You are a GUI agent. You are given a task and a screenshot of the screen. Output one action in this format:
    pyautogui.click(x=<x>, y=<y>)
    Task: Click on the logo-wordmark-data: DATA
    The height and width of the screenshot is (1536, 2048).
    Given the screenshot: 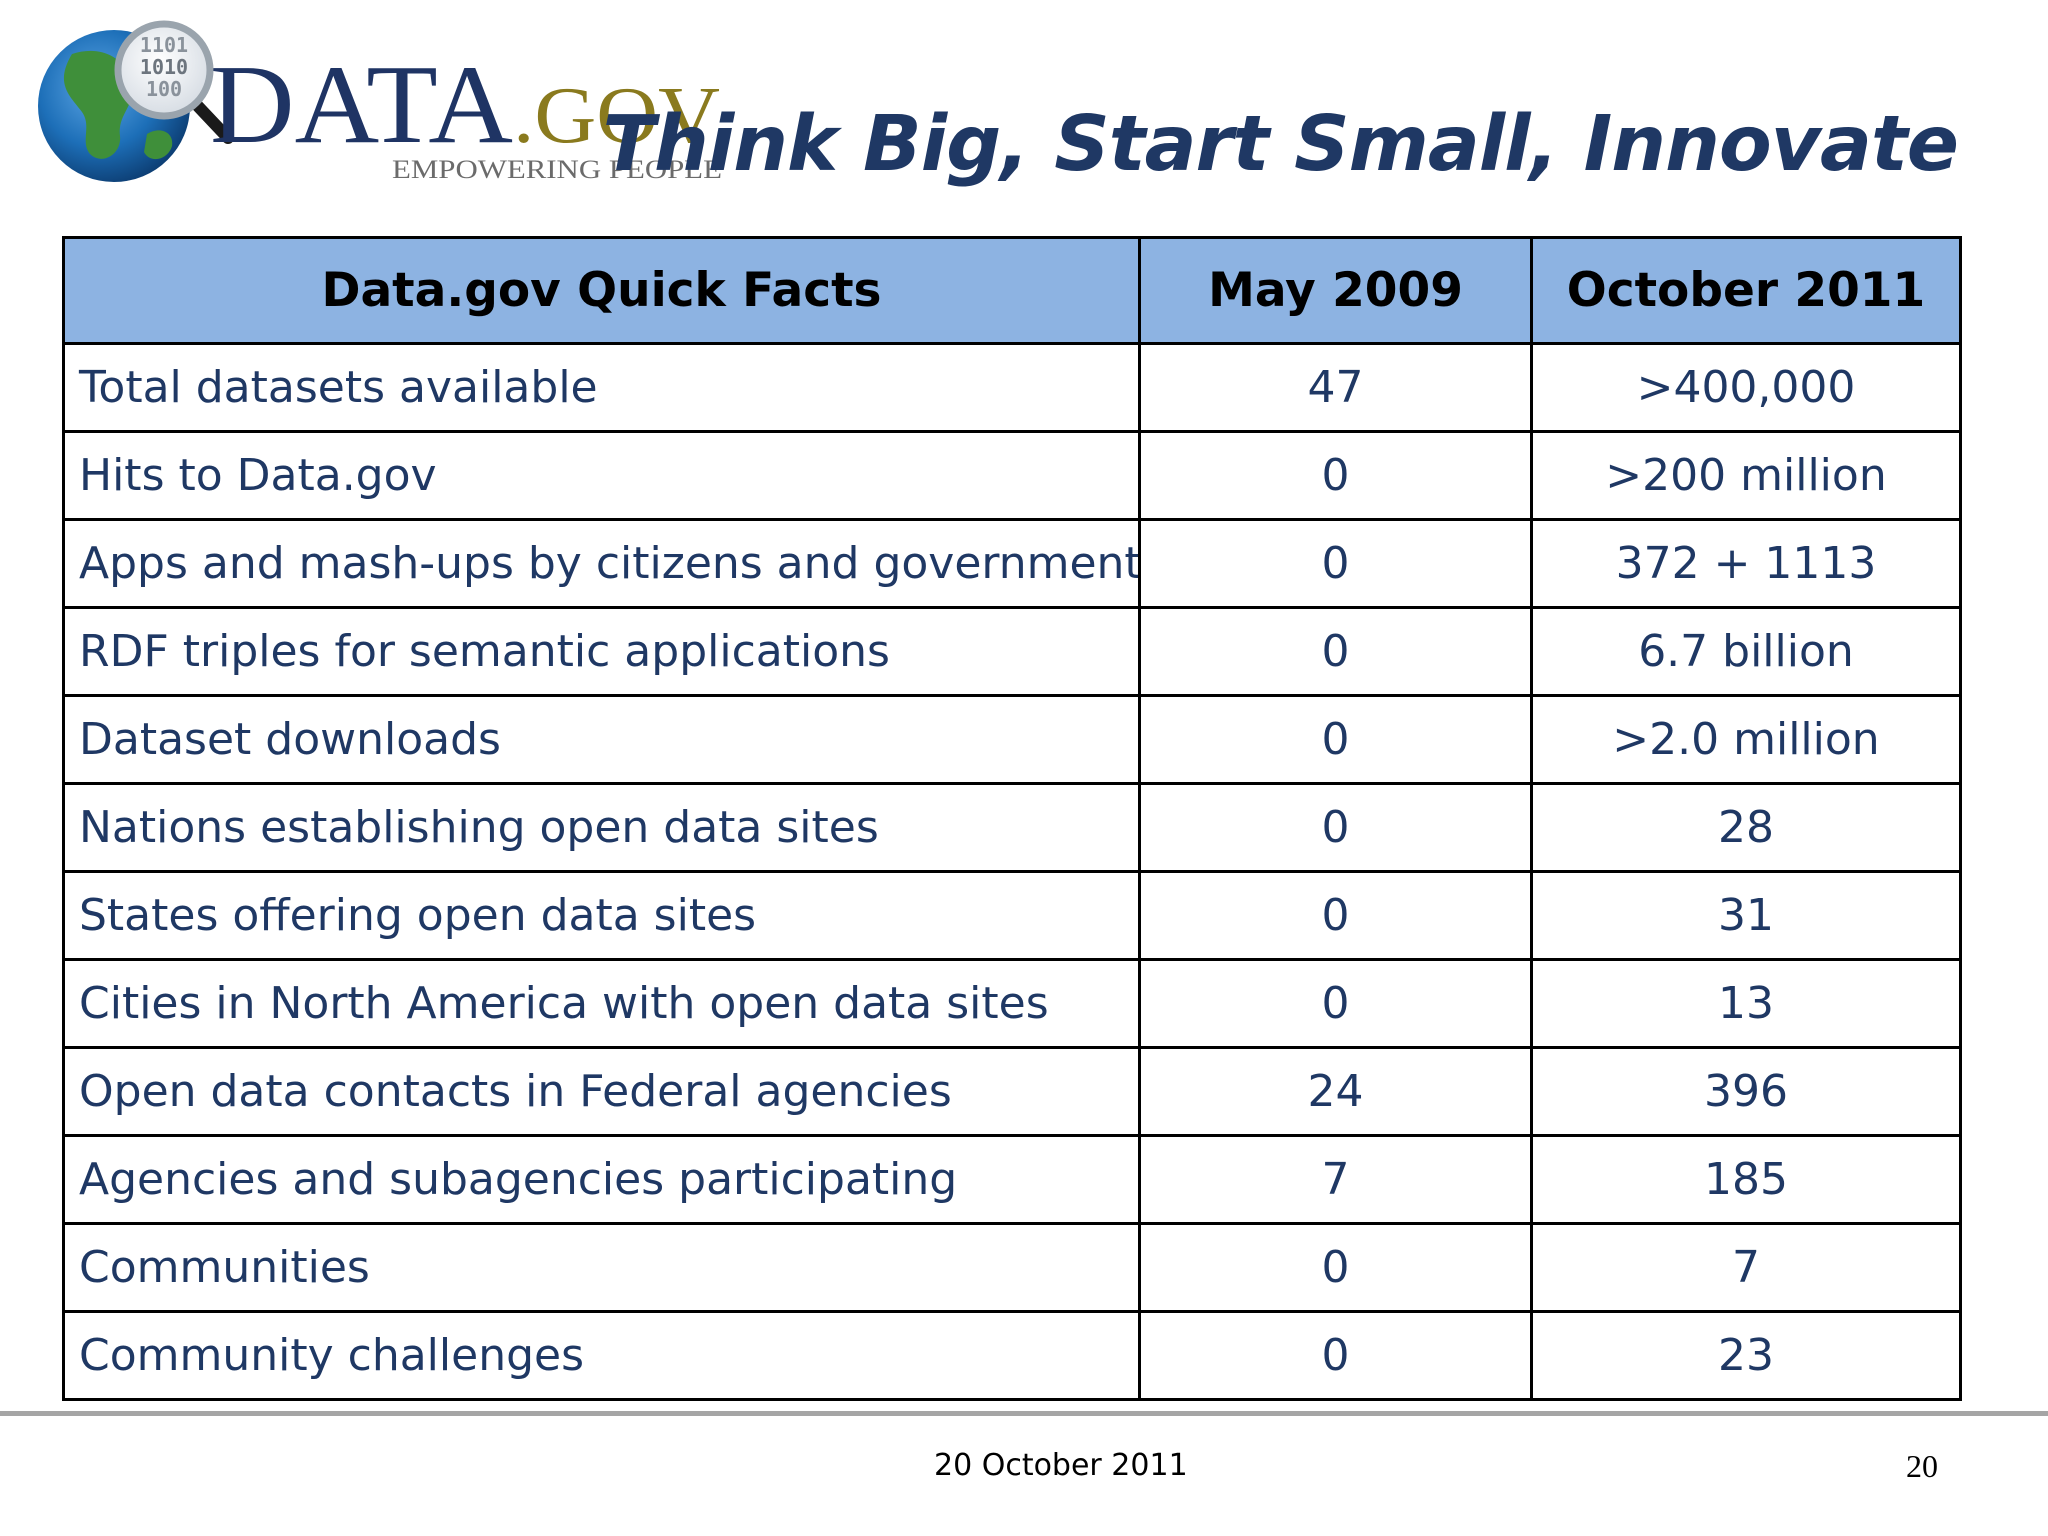 What is the action you would take?
    pyautogui.click(x=361, y=105)
    